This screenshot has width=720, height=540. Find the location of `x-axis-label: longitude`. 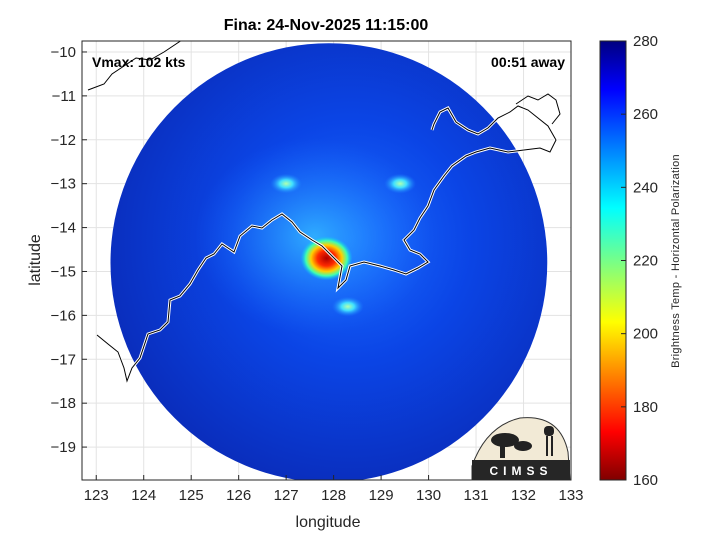

x-axis-label: longitude is located at coordinates (328, 522).